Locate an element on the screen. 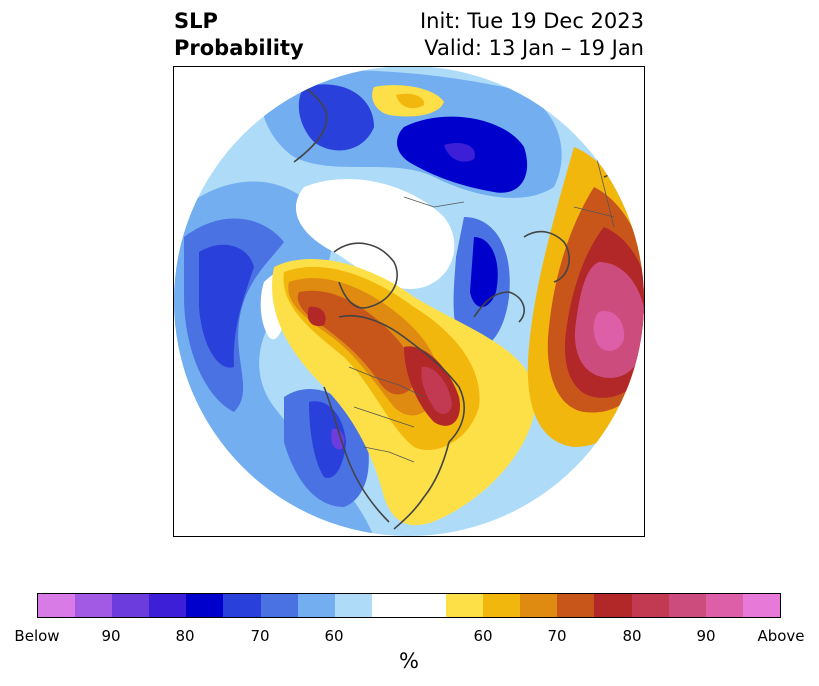 This screenshot has width=819, height=686. north-atlantic-core is located at coordinates (484, 272).